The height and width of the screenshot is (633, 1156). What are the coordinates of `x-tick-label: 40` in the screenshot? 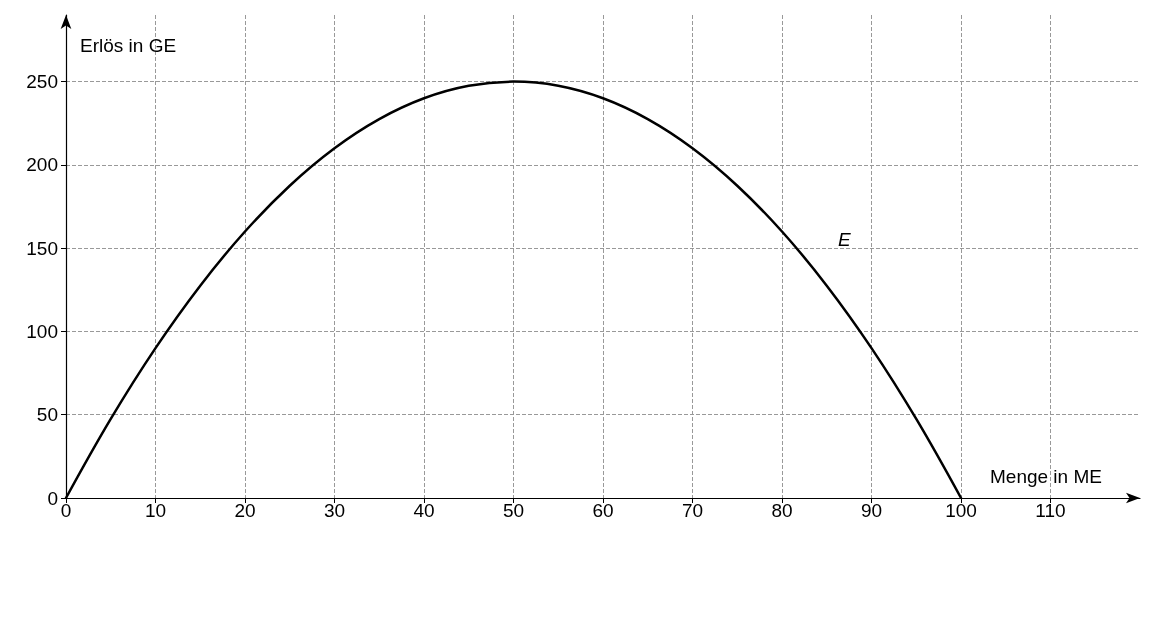 It's located at (424, 510).